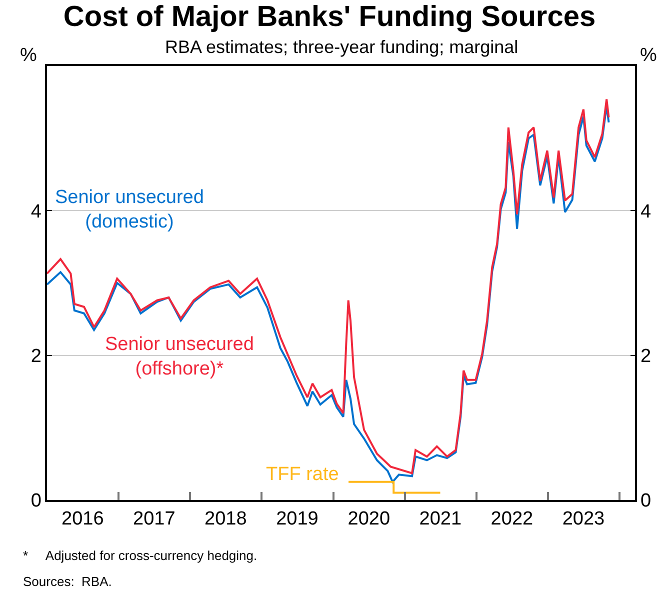 The height and width of the screenshot is (590, 659). I want to click on y-tick-label: 2, so click(36, 356).